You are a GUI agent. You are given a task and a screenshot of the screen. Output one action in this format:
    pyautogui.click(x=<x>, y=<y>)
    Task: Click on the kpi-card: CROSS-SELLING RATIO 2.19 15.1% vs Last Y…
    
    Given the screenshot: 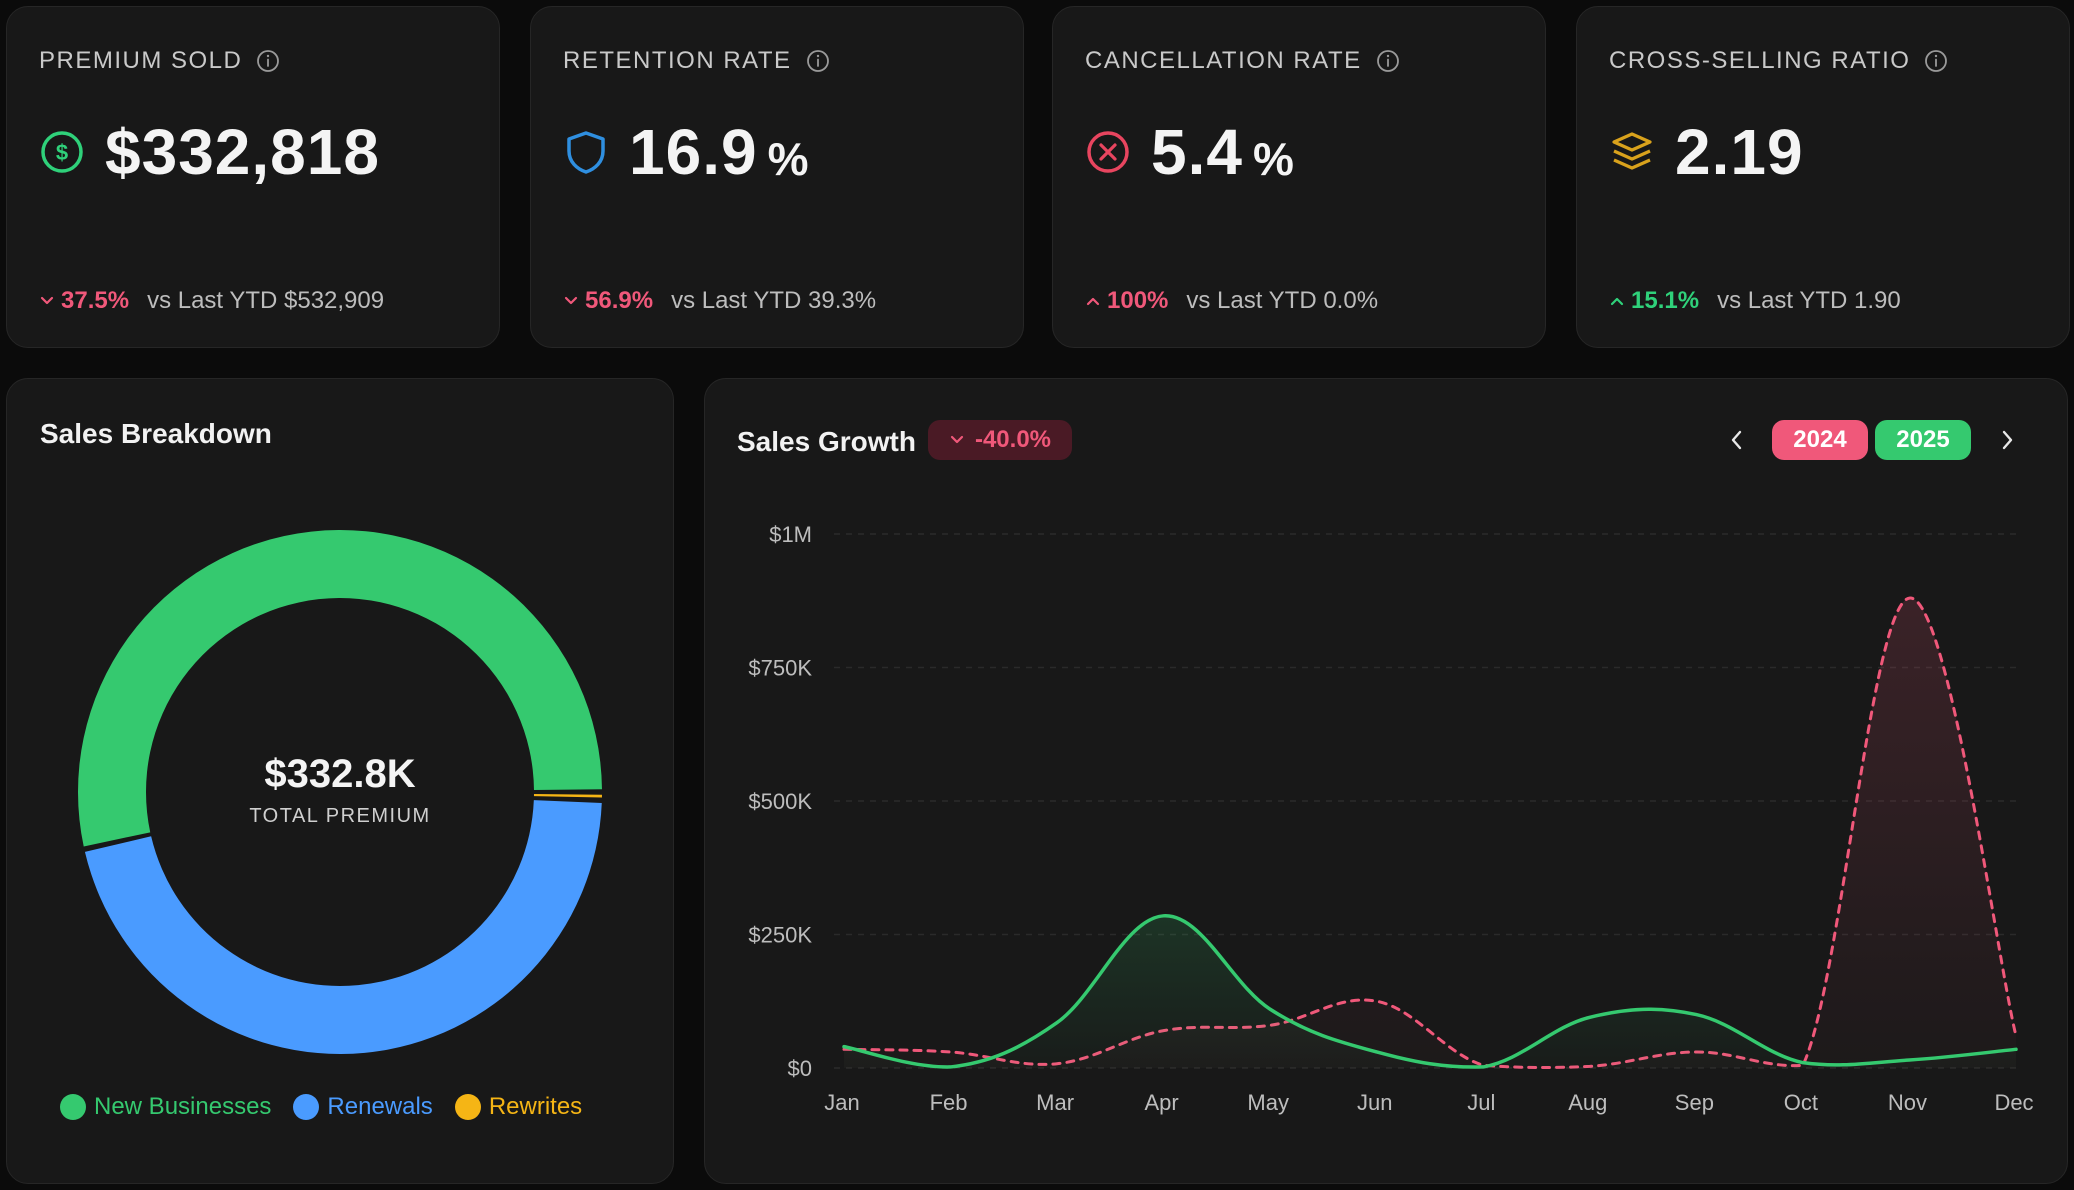 What is the action you would take?
    pyautogui.click(x=1823, y=177)
    